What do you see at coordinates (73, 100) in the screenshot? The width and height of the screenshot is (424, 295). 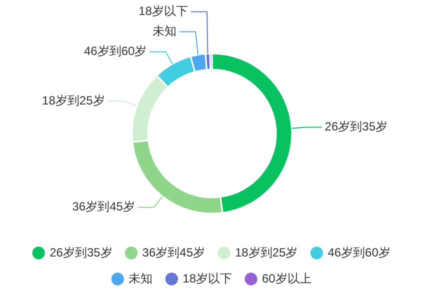 I see `slice-label: 18岁到25岁` at bounding box center [73, 100].